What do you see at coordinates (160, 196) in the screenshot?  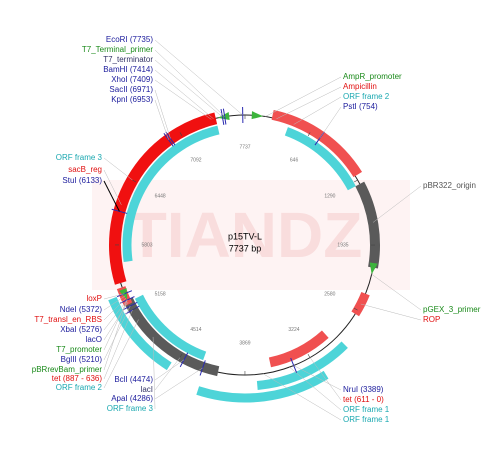 I see `scale-label: 6448` at bounding box center [160, 196].